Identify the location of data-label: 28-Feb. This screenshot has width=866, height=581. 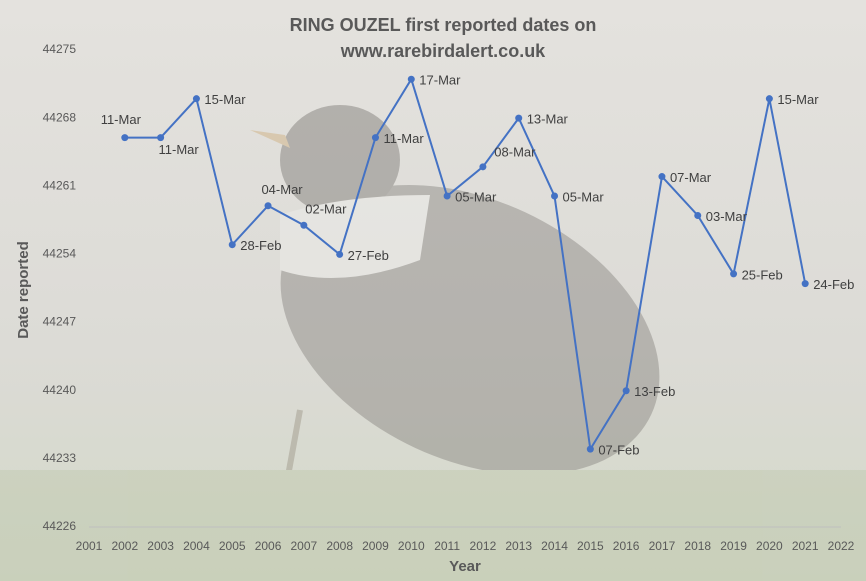
(260, 245).